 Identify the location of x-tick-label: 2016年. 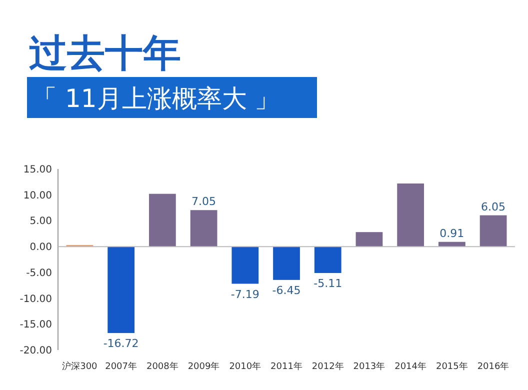
(493, 366).